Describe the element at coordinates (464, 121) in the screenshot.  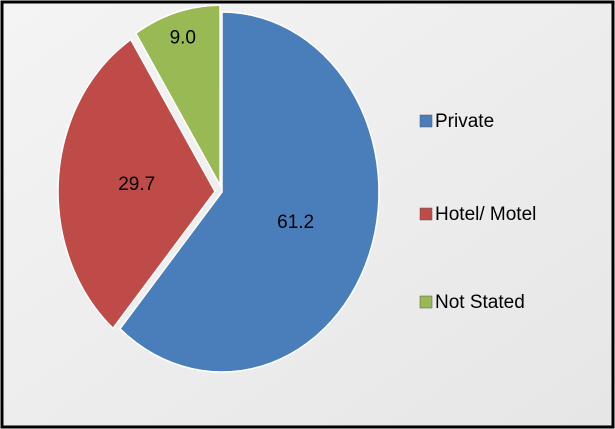
I see `legend-label: Private` at that location.